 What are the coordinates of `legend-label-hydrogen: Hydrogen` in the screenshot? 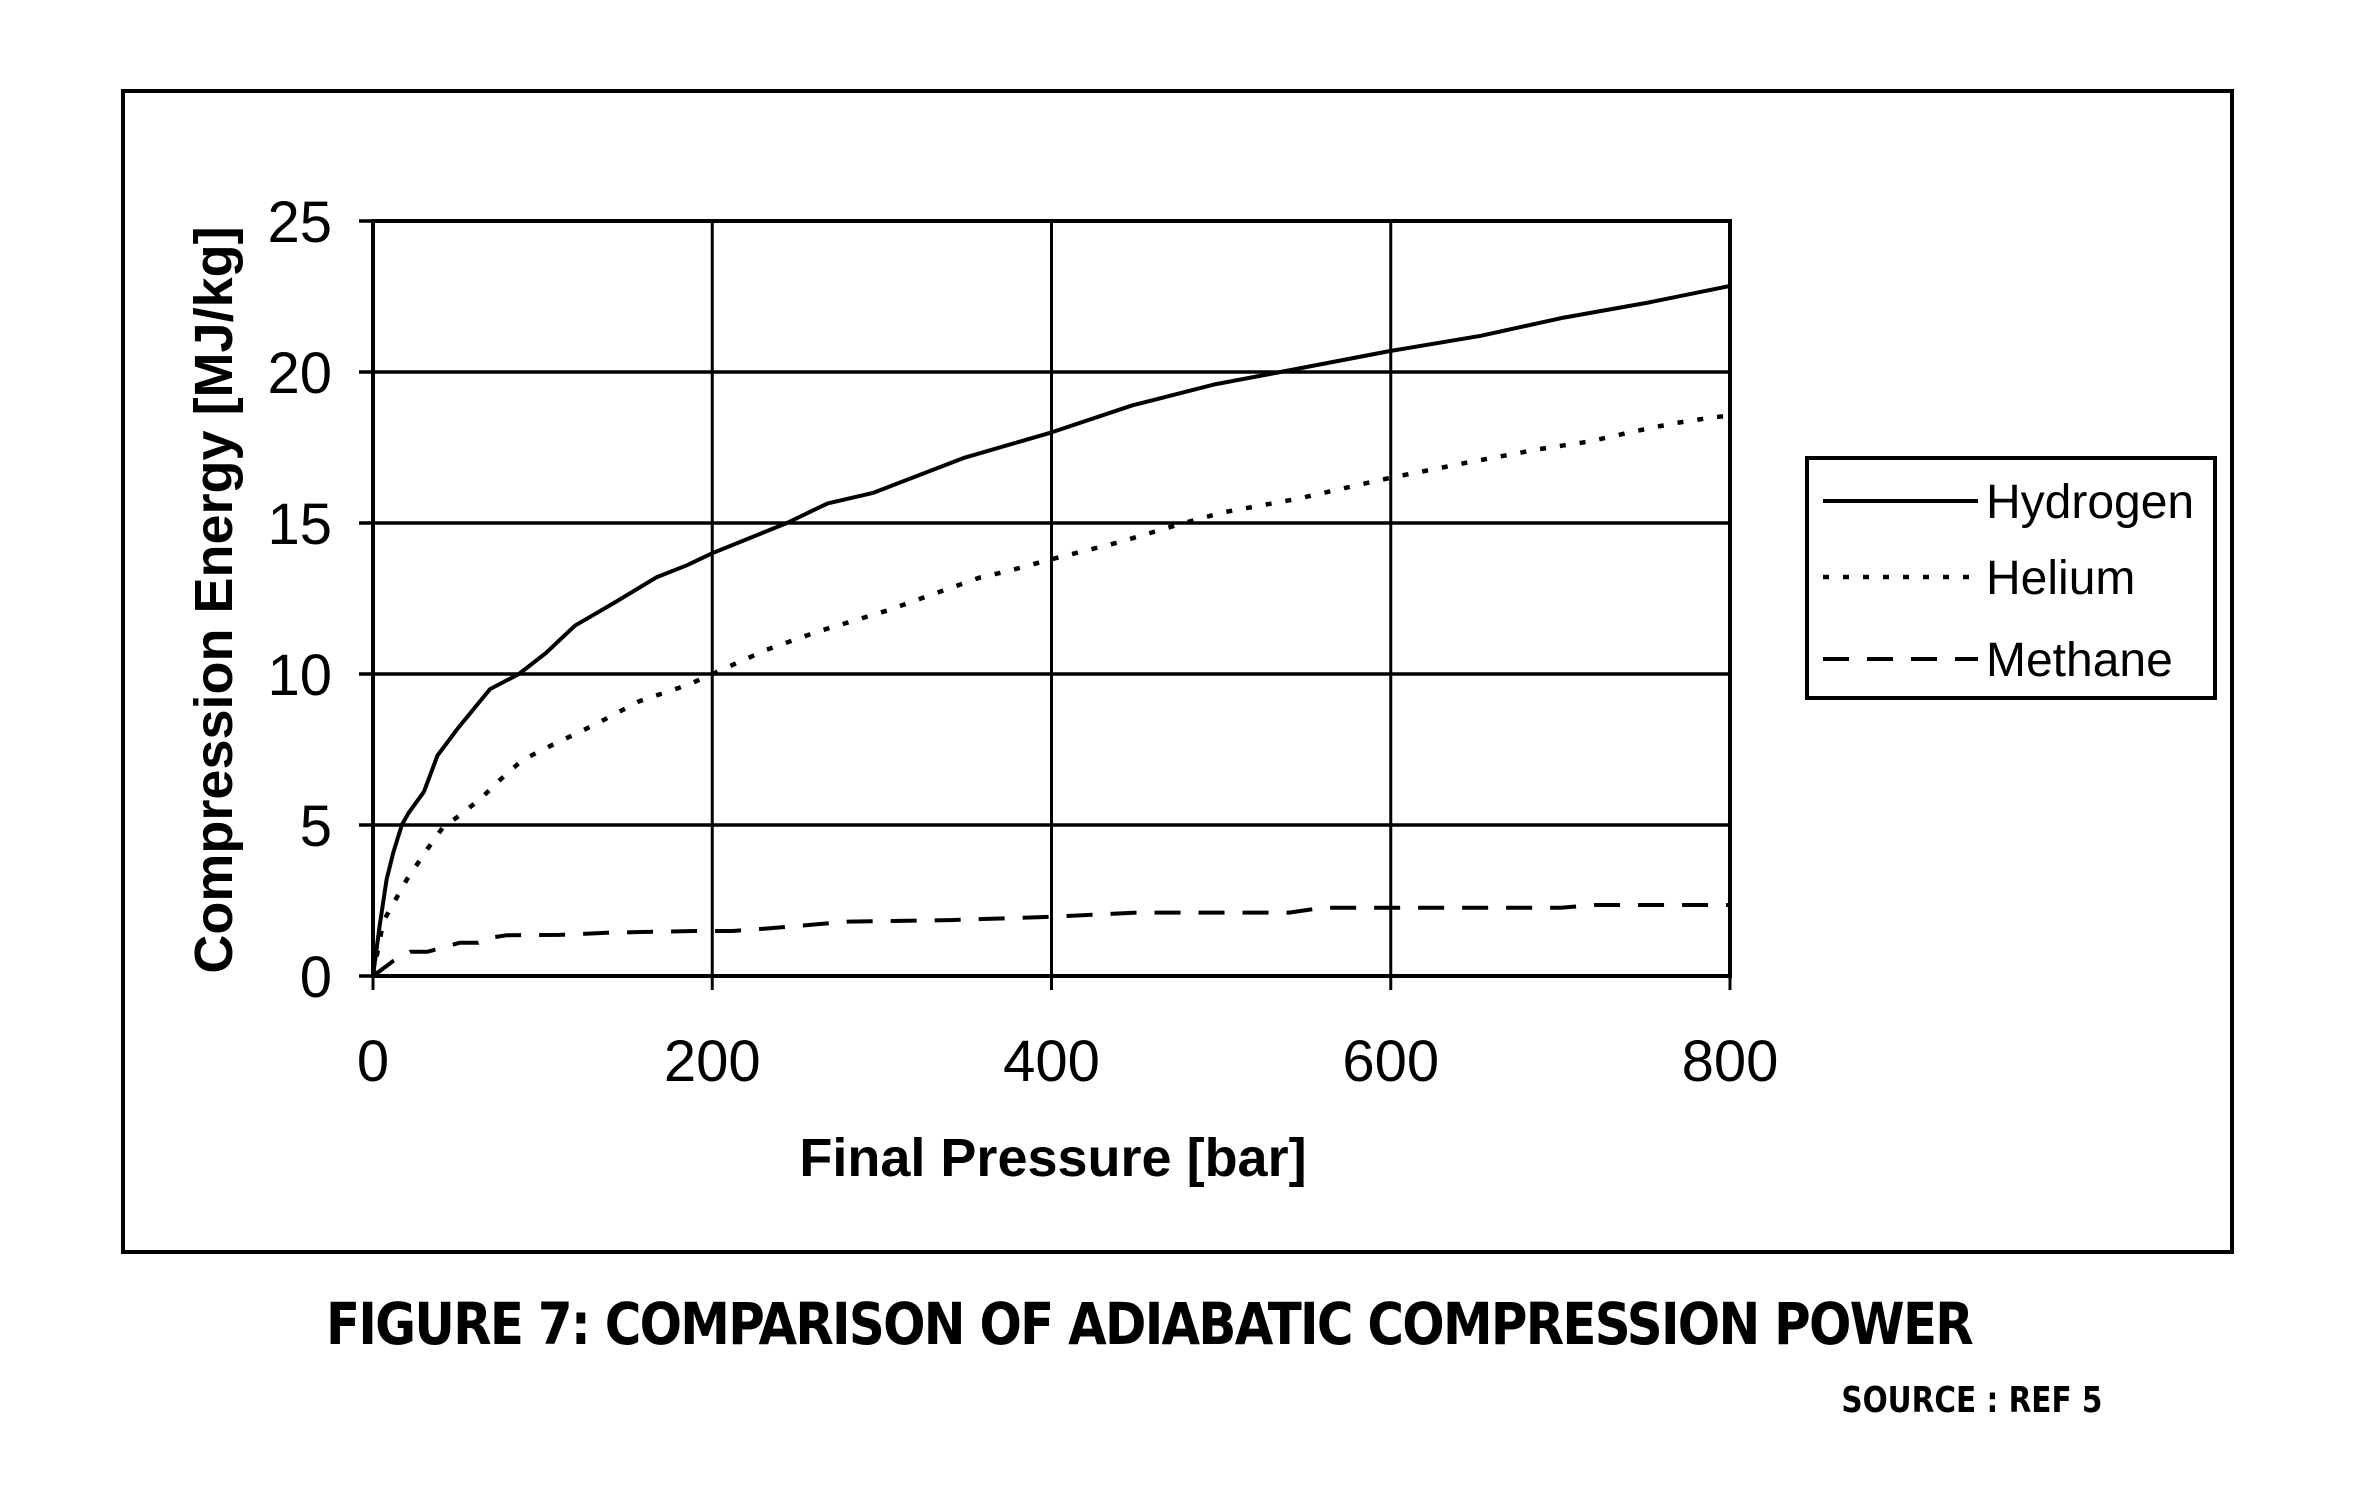 It's located at (2090, 502).